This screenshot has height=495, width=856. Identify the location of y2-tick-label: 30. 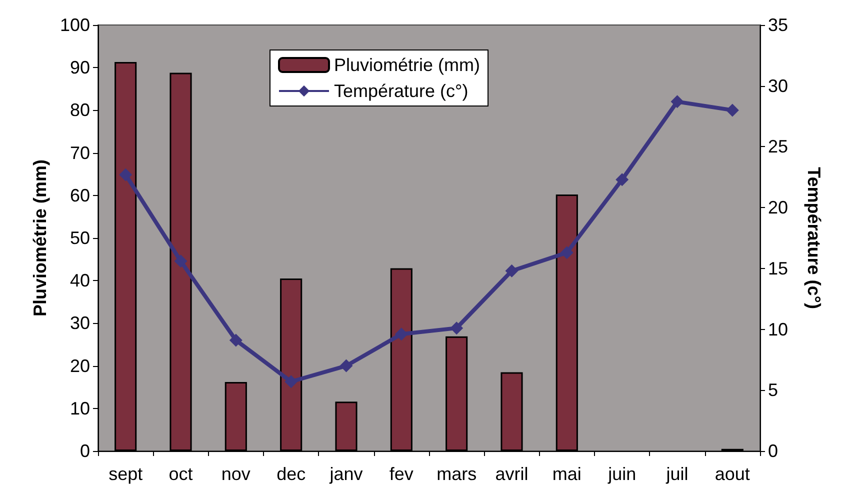
(778, 86).